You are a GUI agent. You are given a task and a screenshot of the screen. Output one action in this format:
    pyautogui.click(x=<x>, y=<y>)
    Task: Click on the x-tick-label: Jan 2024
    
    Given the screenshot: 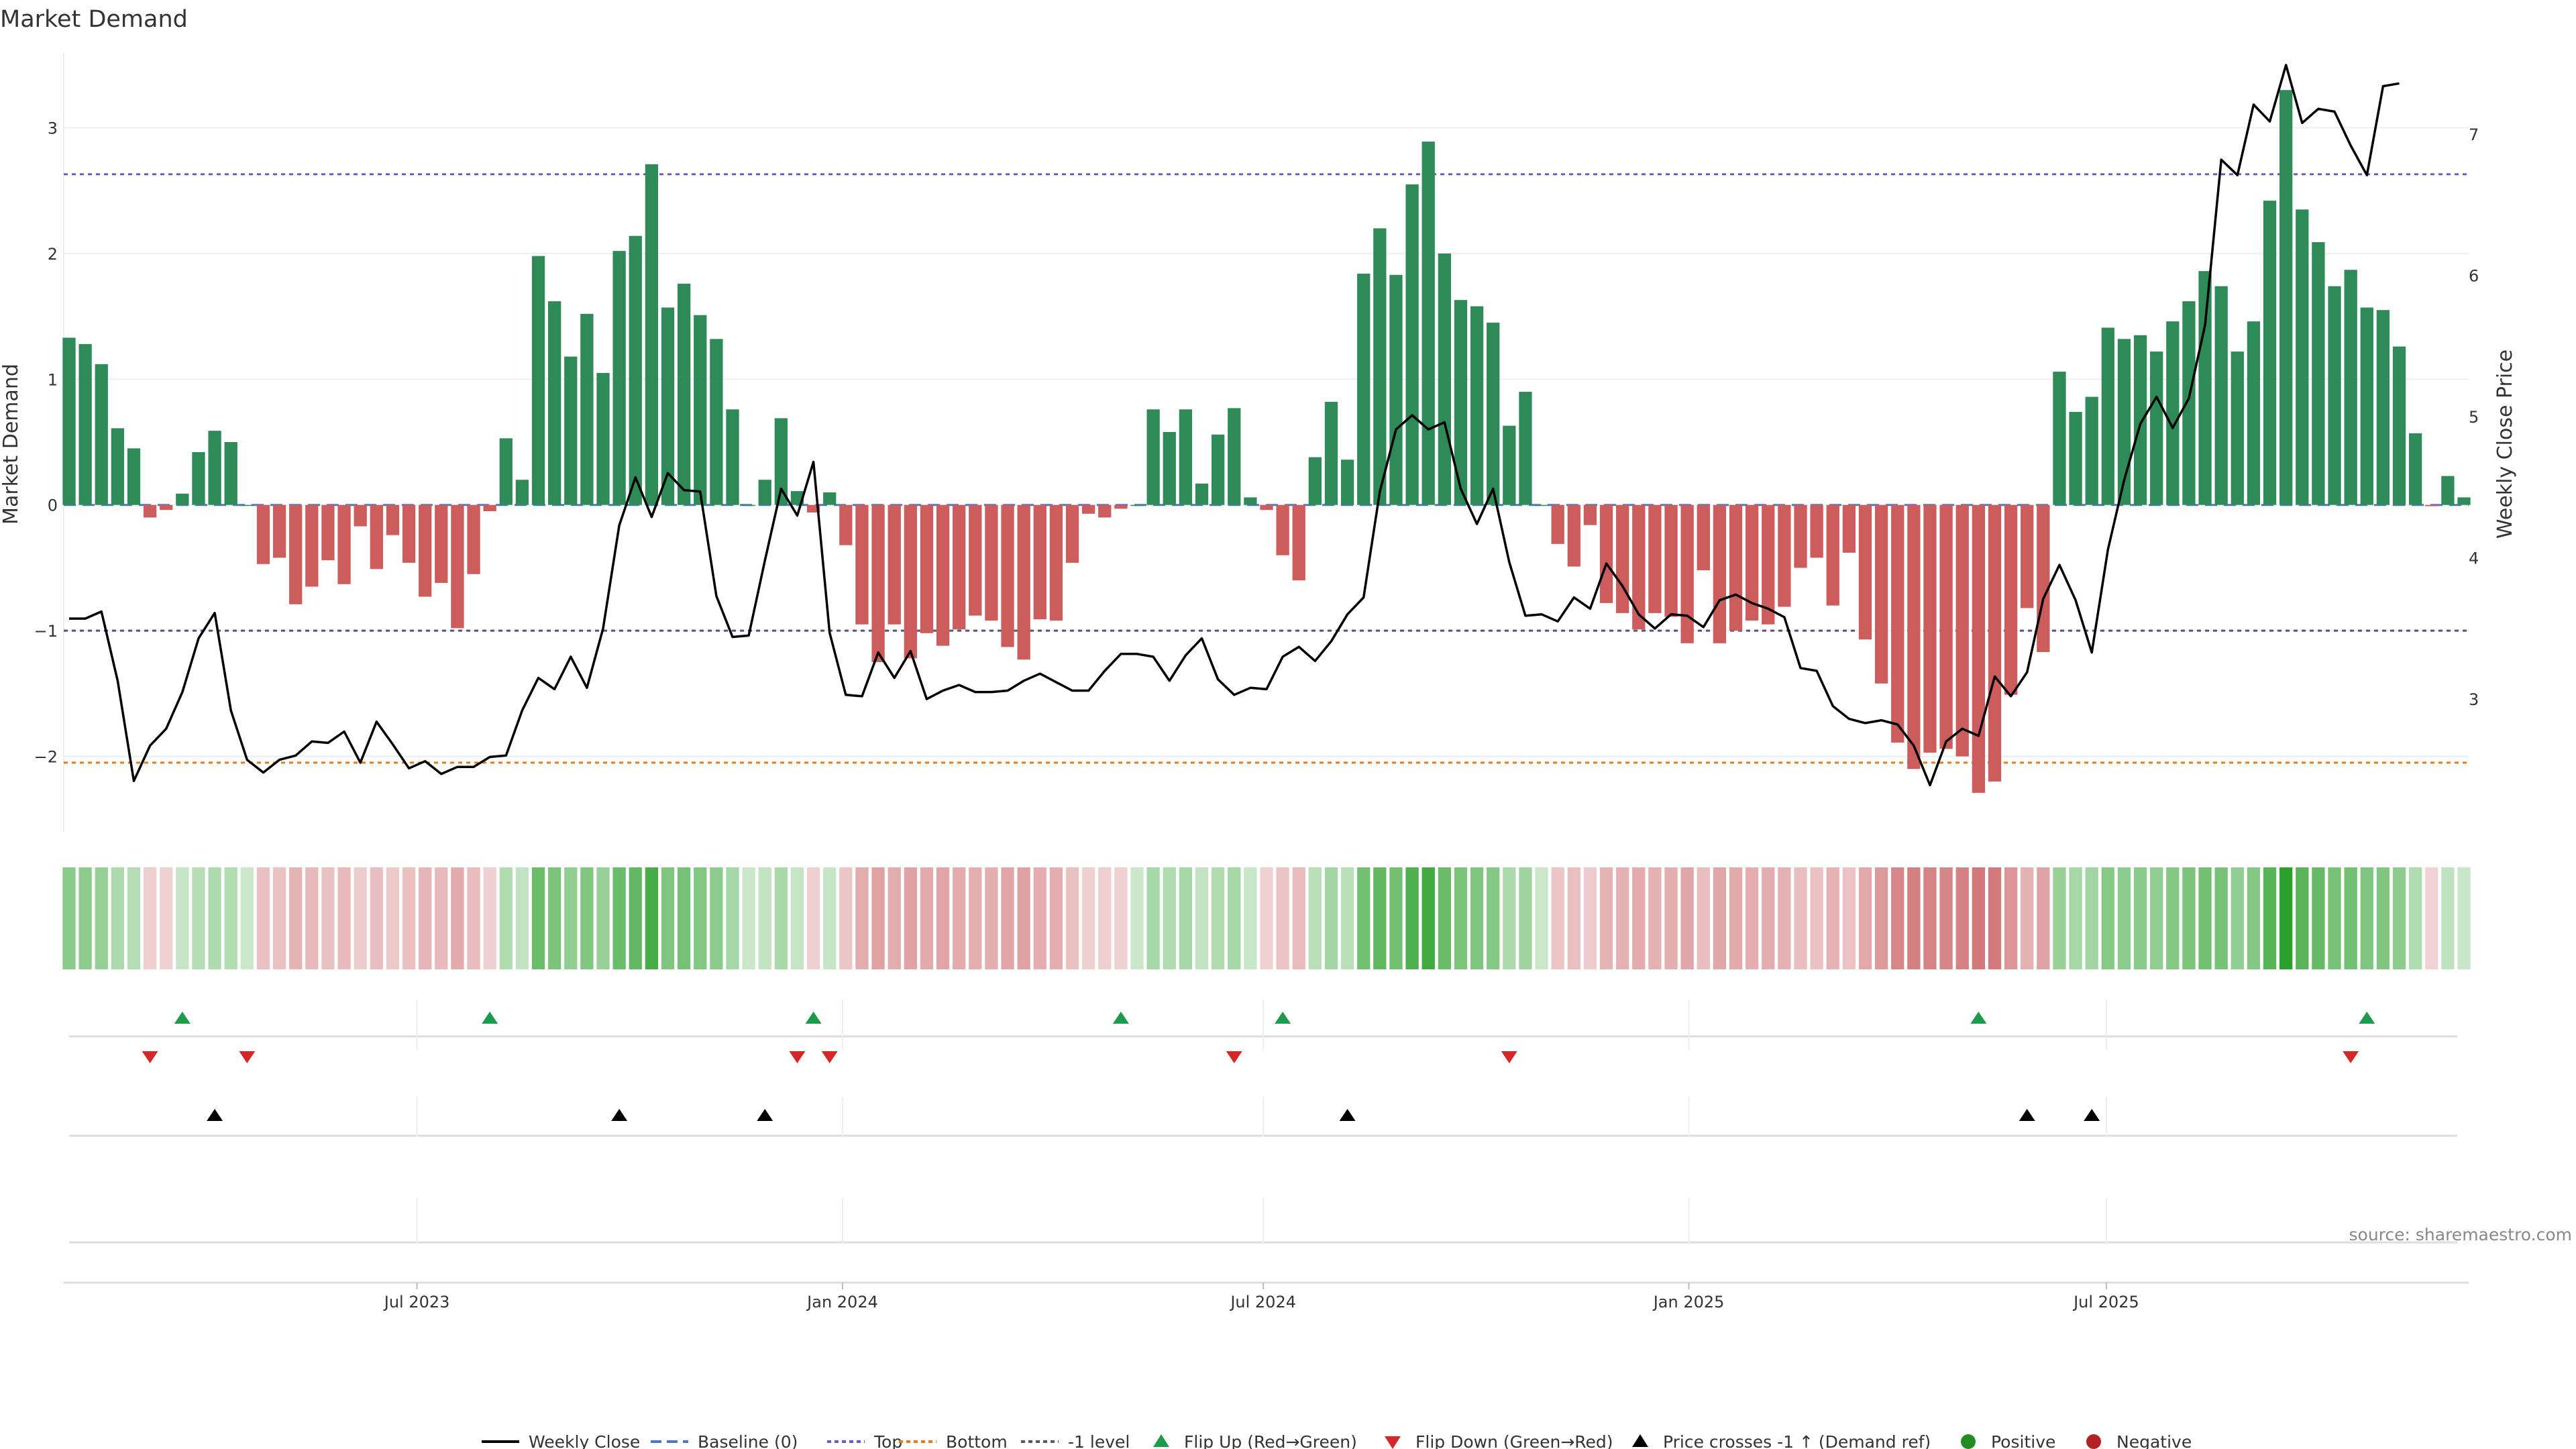 What is the action you would take?
    pyautogui.click(x=842, y=1302)
    